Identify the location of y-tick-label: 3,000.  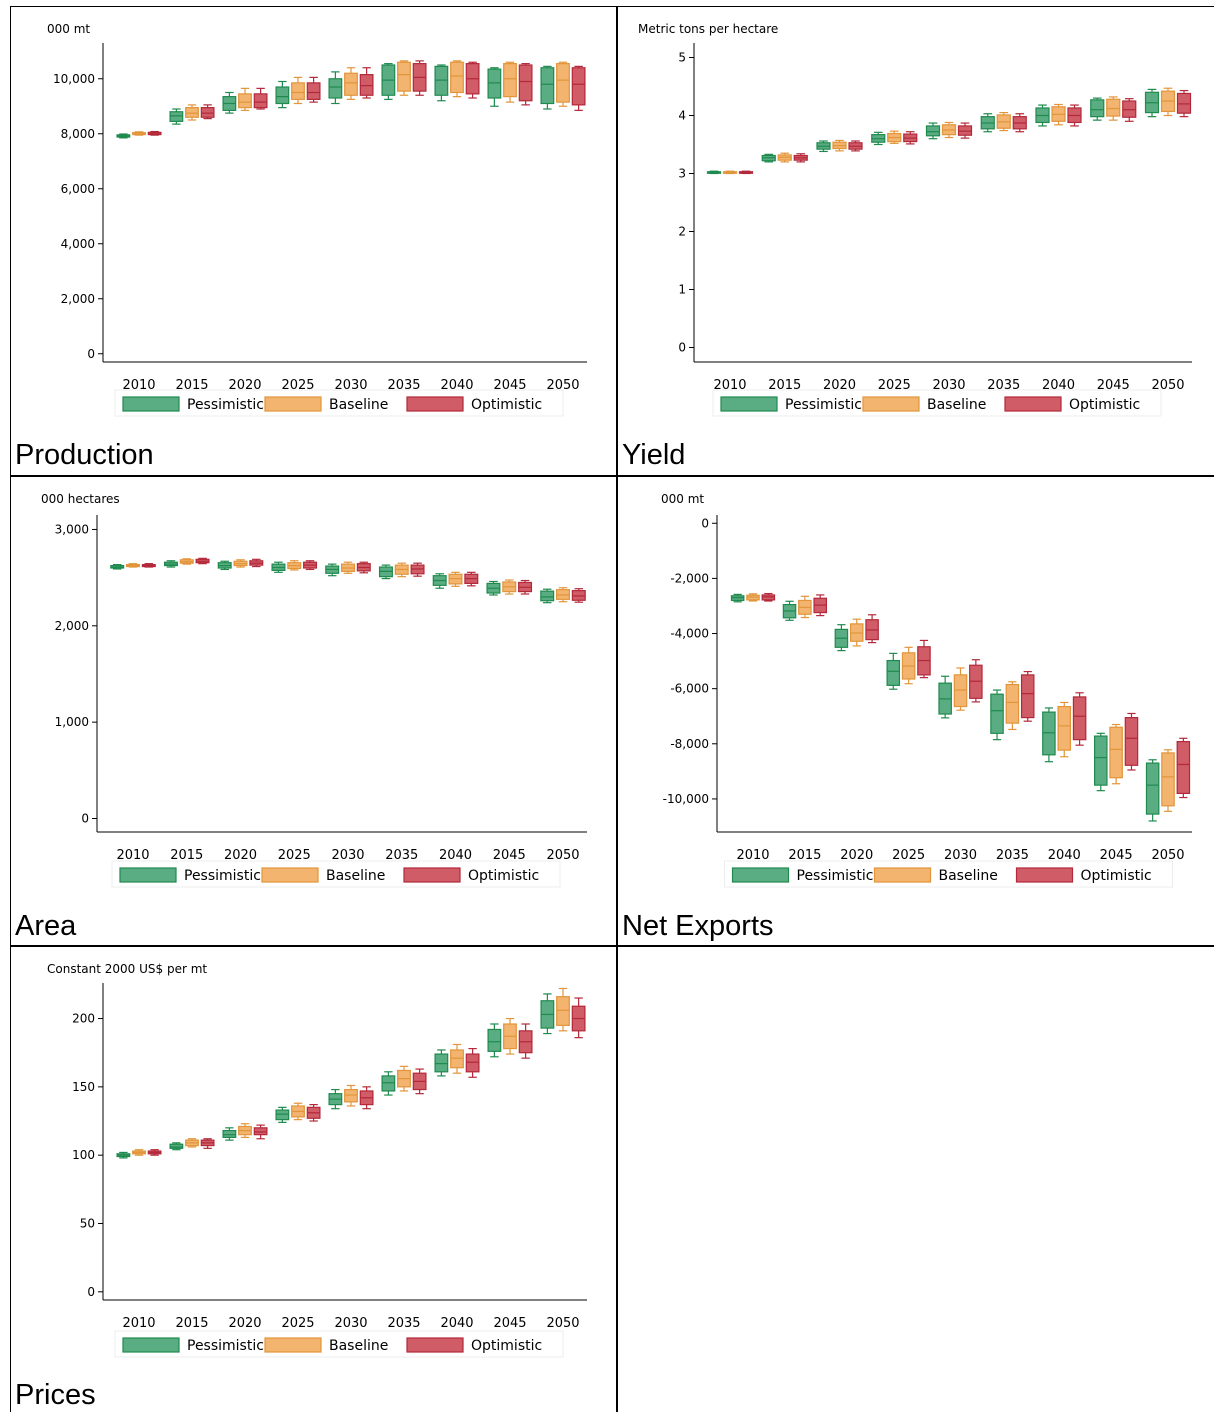
(72, 529).